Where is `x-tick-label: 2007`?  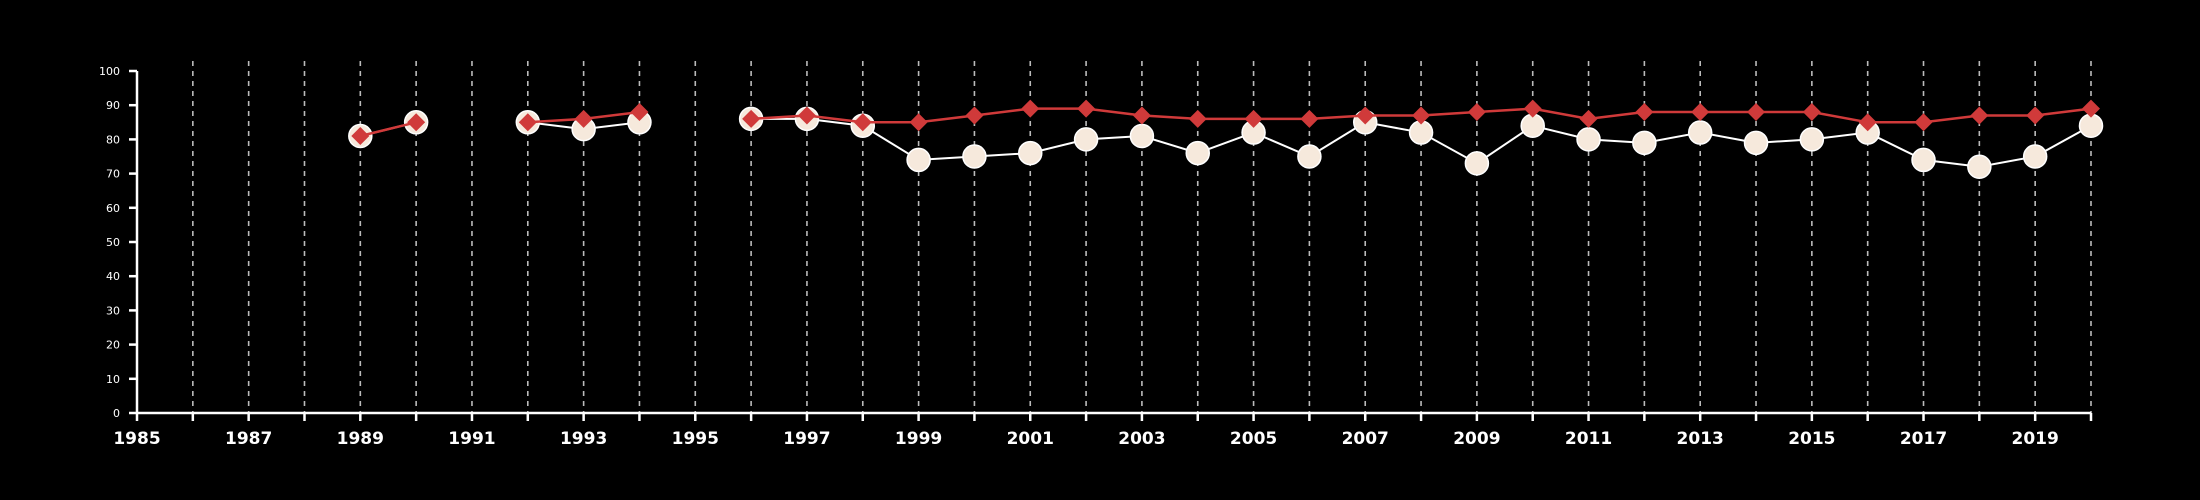 x-tick-label: 2007 is located at coordinates (1365, 439).